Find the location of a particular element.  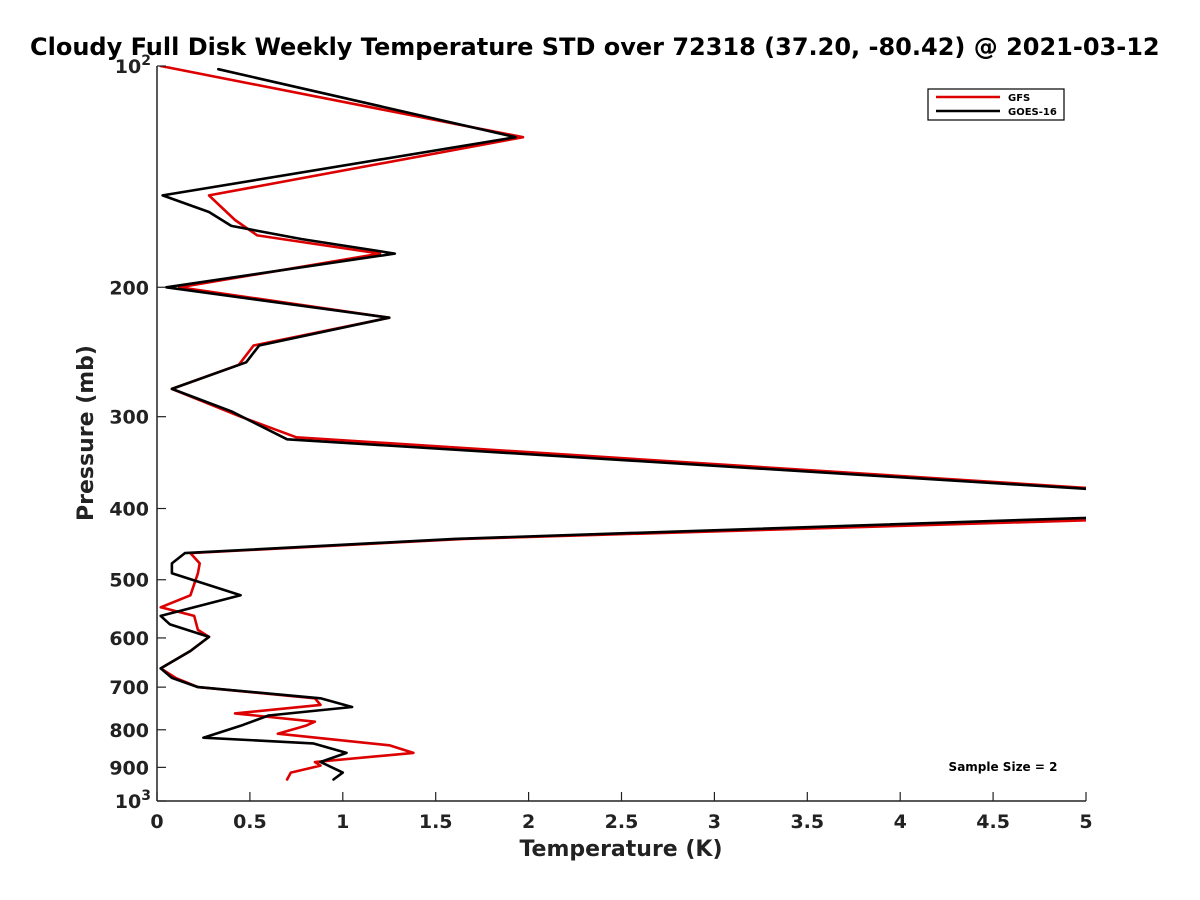

x-tick-label: 1 is located at coordinates (342, 822).